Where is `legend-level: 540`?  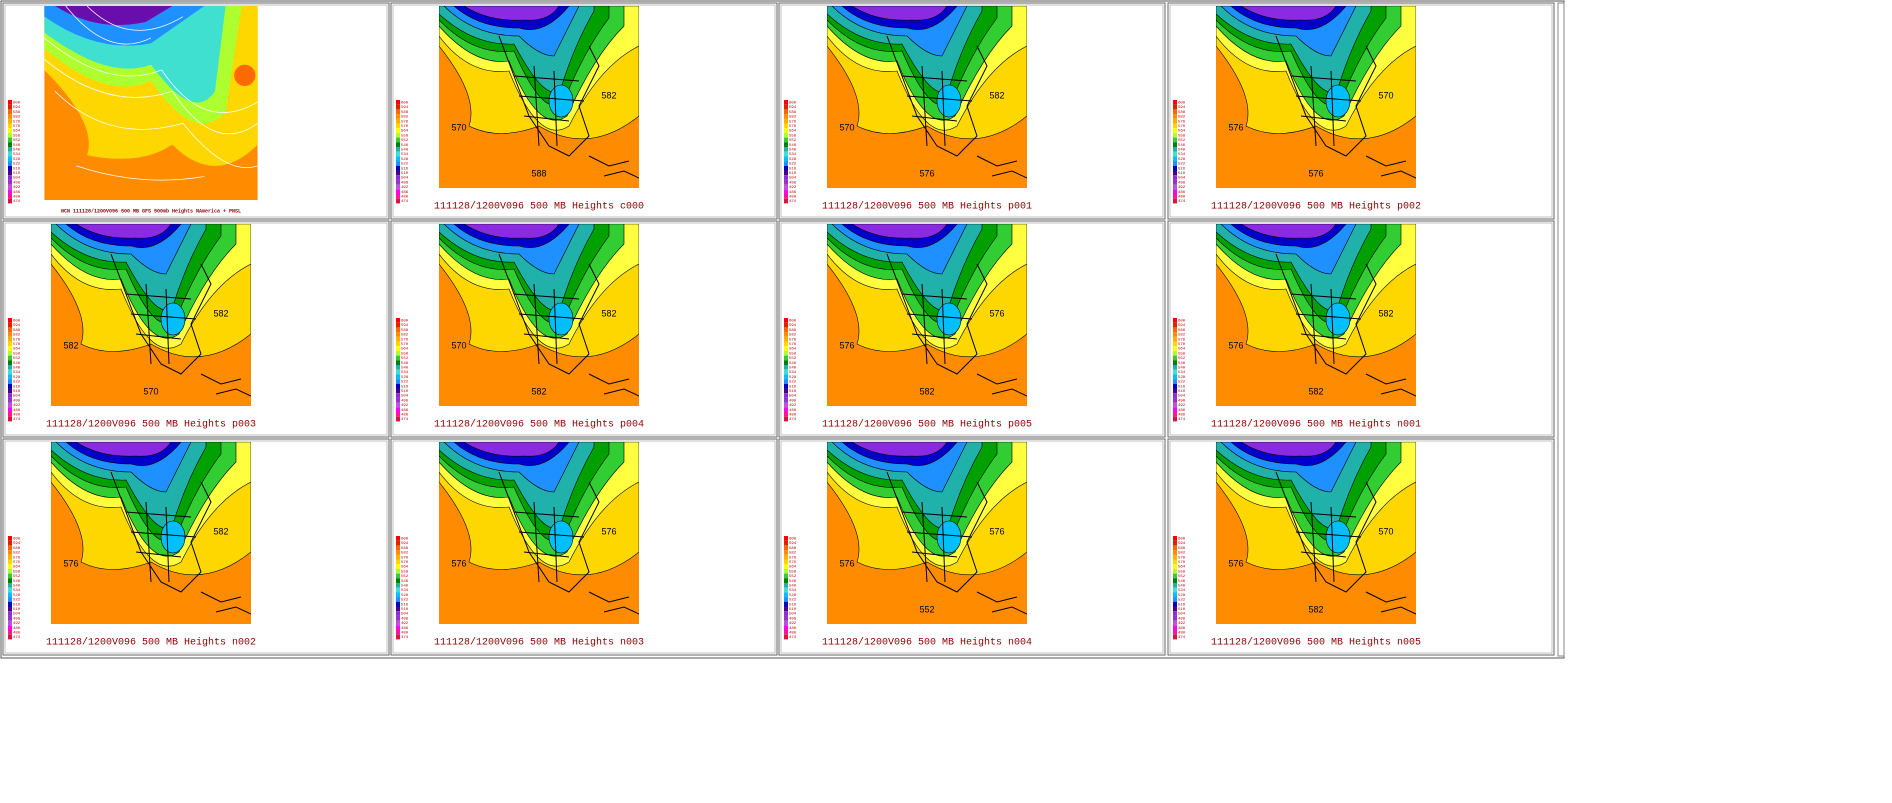 legend-level: 540 is located at coordinates (17, 586).